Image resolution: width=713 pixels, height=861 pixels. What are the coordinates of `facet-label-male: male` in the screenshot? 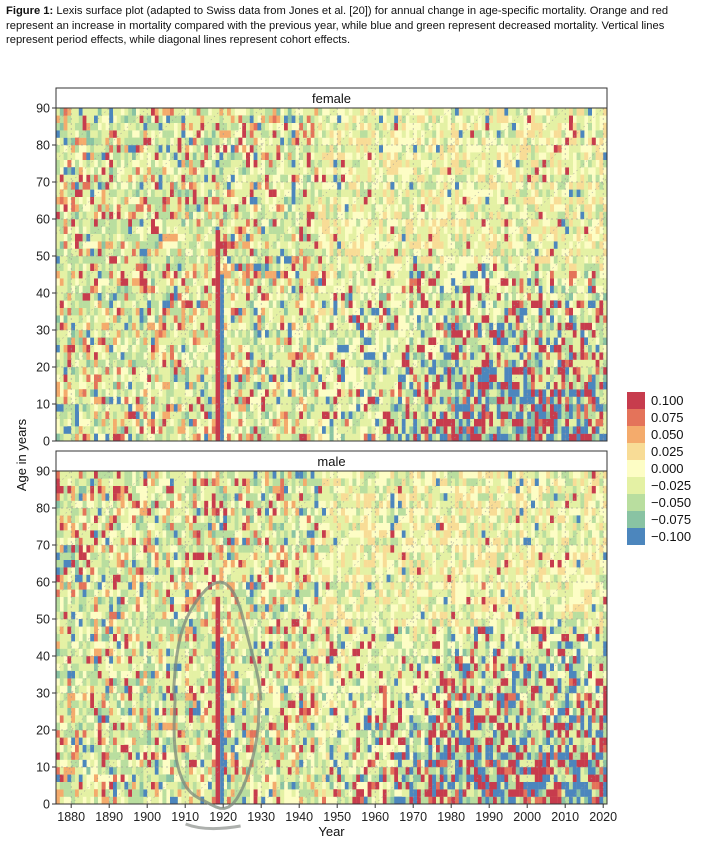 It's located at (331, 461).